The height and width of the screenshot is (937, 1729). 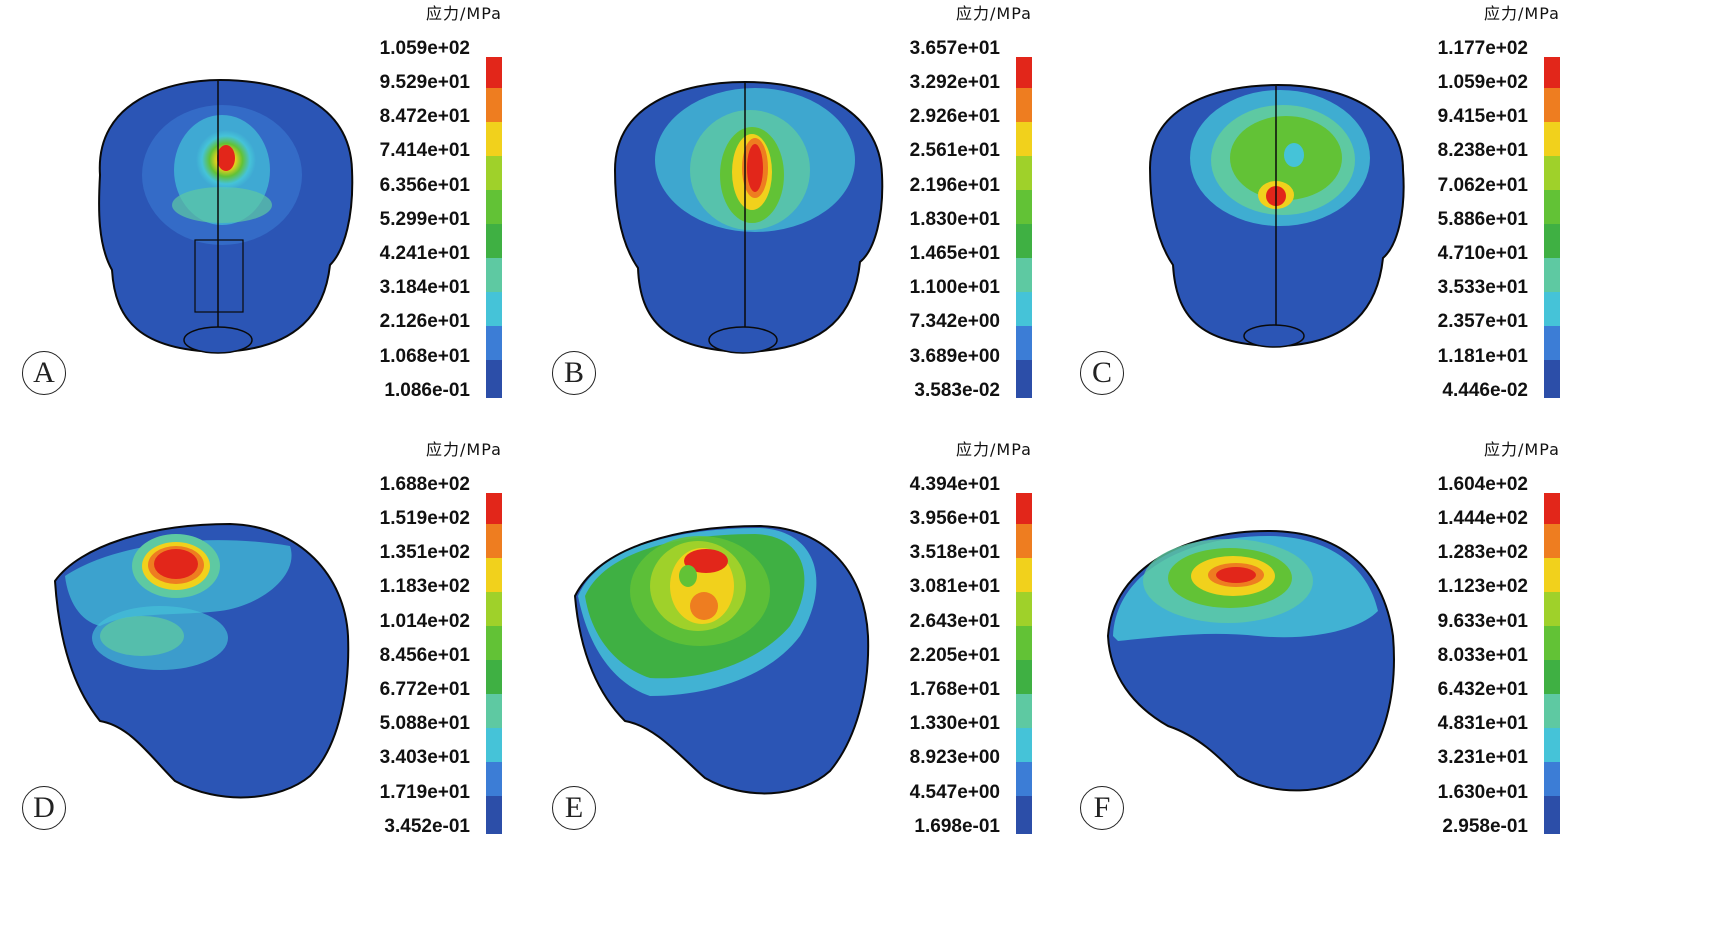 What do you see at coordinates (1522, 13) in the screenshot?
I see `legend-title-c: 应力/MPa` at bounding box center [1522, 13].